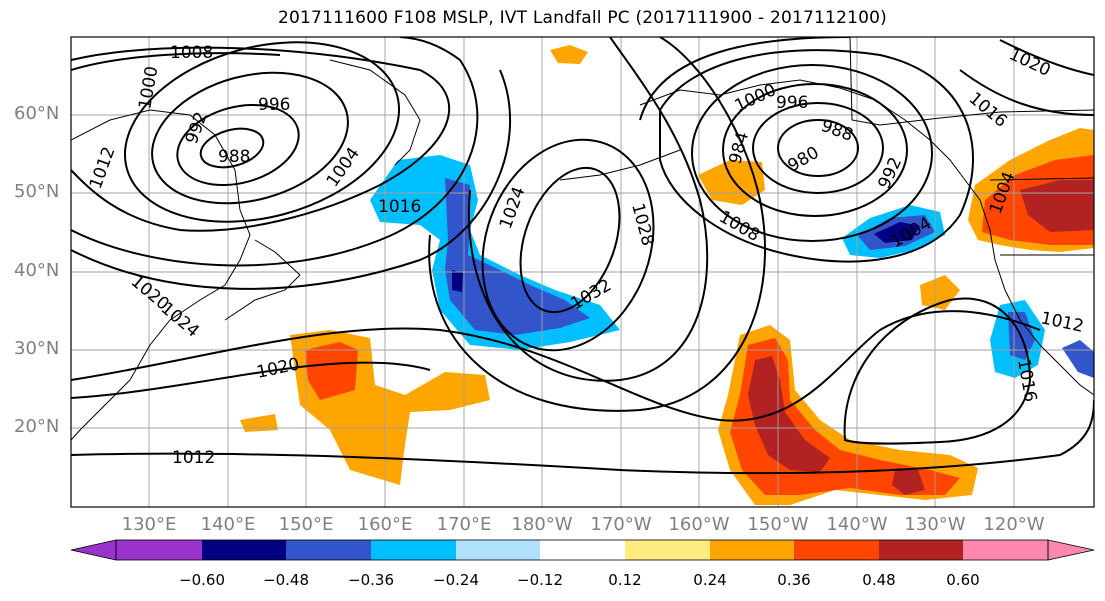 Image resolution: width=1105 pixels, height=601 pixels. I want to click on subtropical-positive-west-core, so click(331, 371).